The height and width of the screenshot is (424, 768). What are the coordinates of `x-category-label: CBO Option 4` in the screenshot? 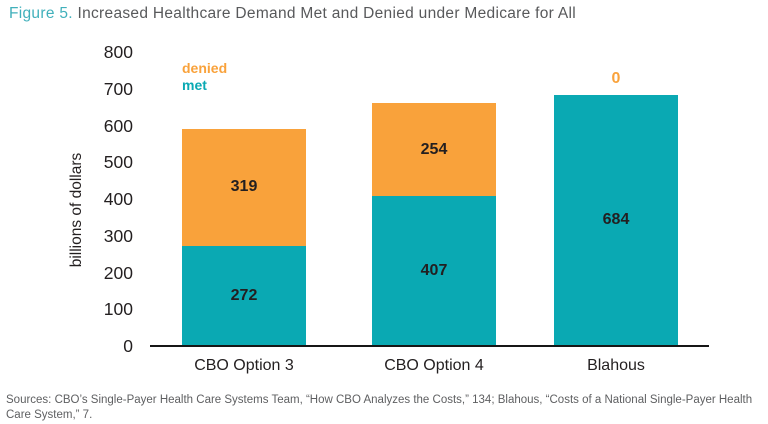 It's located at (434, 365).